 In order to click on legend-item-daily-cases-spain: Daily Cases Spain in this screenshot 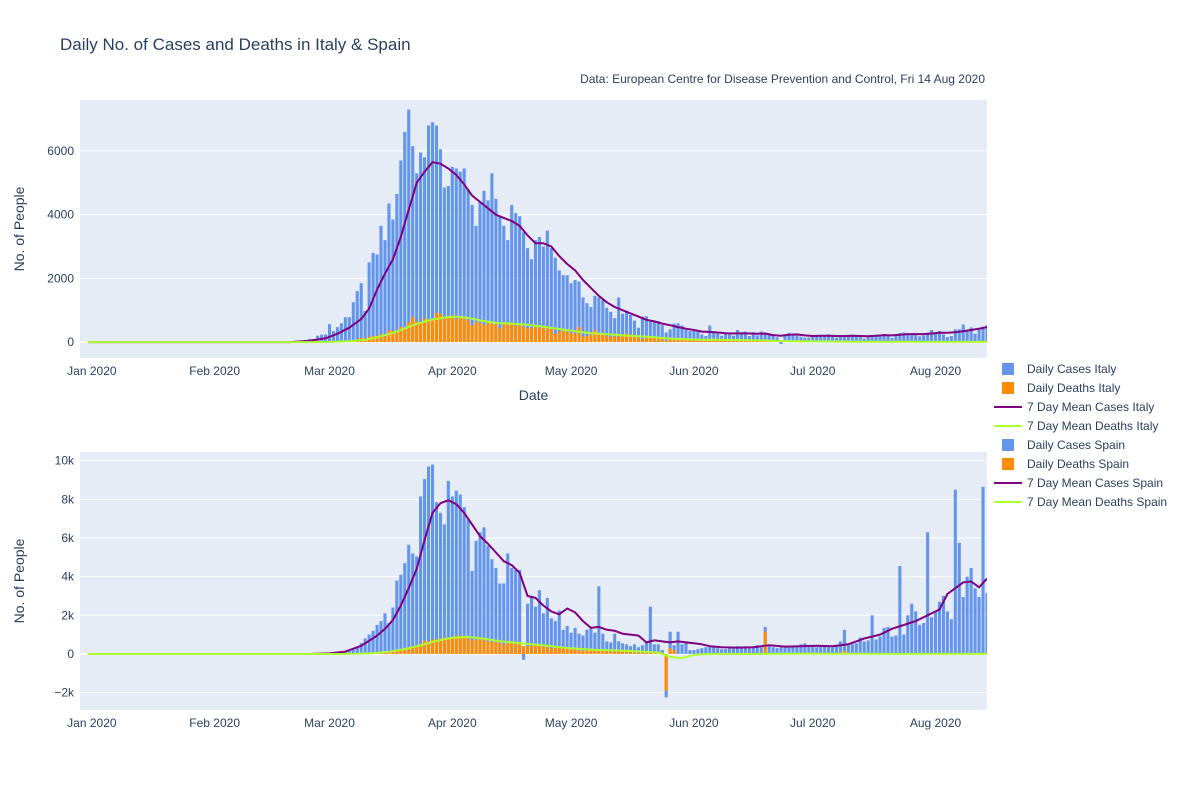, I will do `click(1063, 445)`.